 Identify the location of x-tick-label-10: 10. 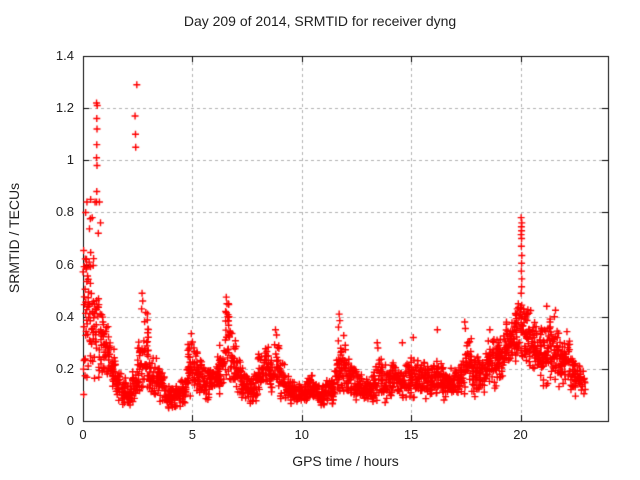
(301, 434).